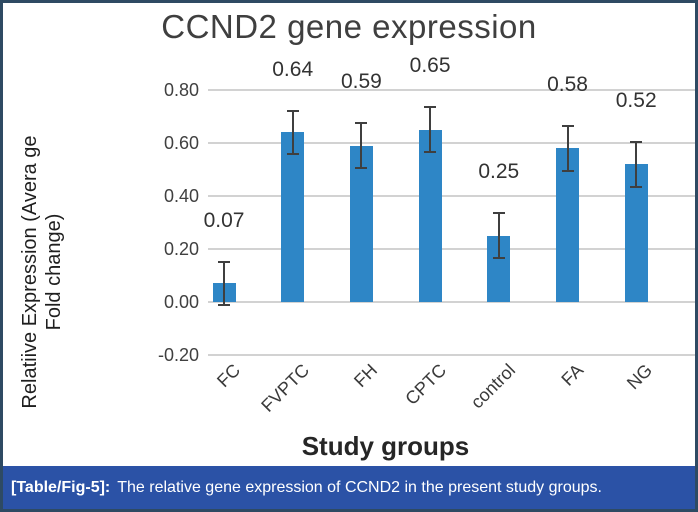  I want to click on error-cap-bottom-CPTC, so click(430, 152).